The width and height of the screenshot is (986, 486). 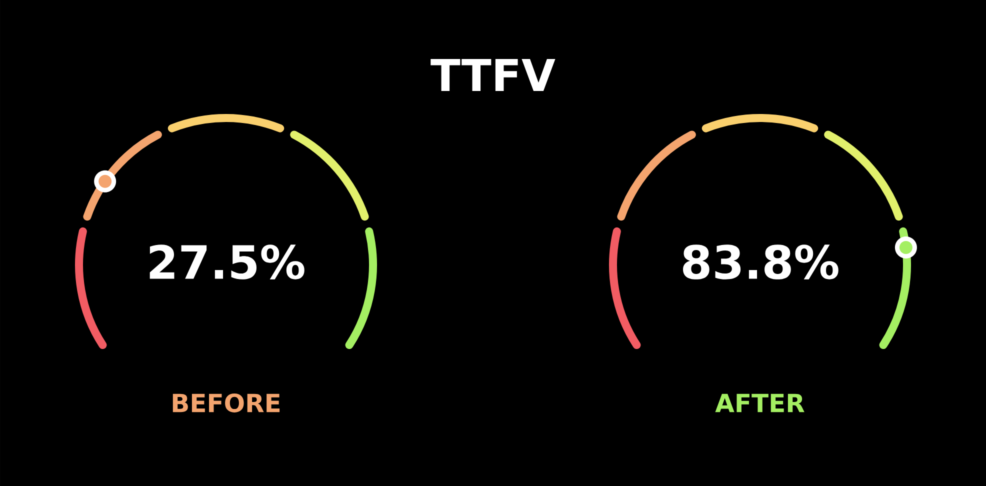 What do you see at coordinates (759, 403) in the screenshot?
I see `text: AFTER` at bounding box center [759, 403].